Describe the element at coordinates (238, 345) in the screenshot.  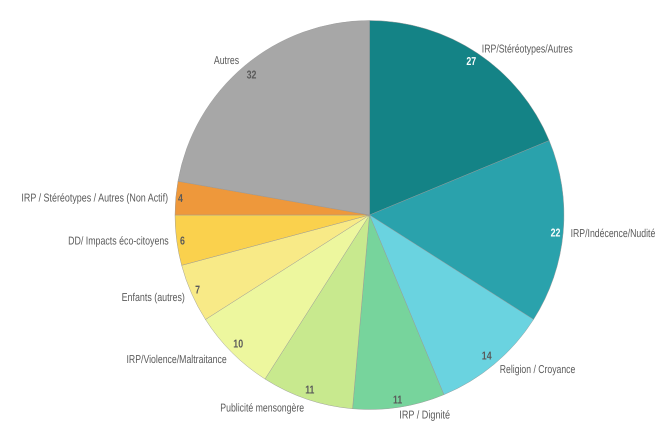
I see `svg-text: 10` at that location.